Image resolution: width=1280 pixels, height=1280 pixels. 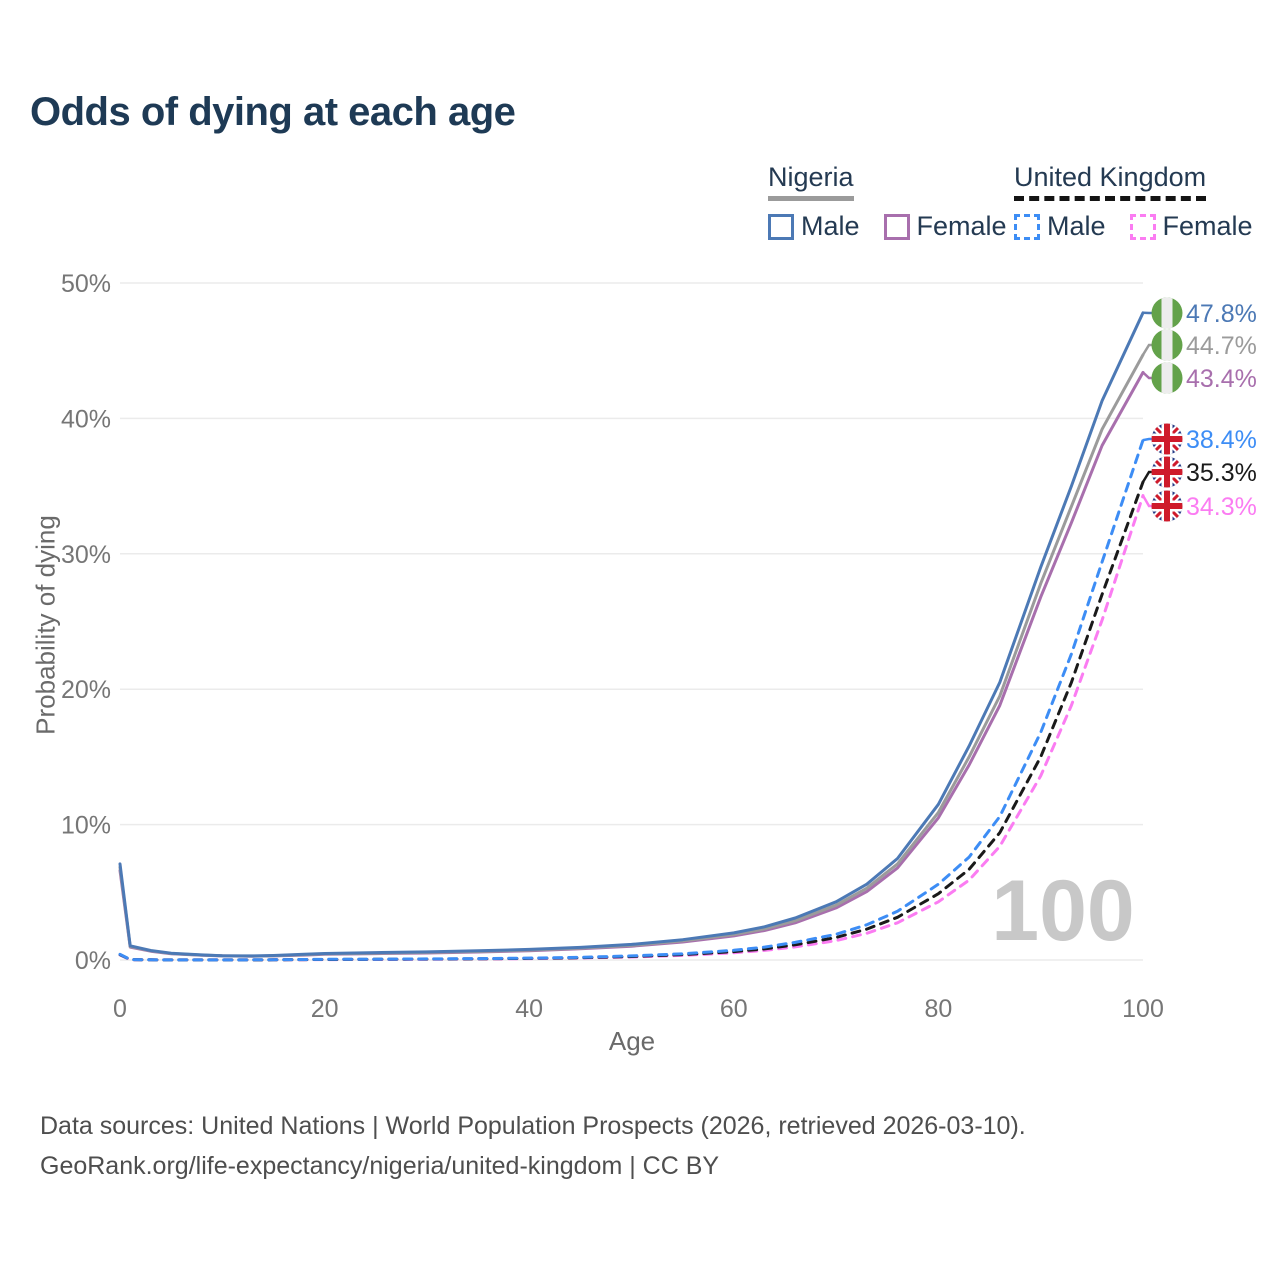 I want to click on end-value-label-nigeria-both-sexes: 44.7%, so click(x=1221, y=346).